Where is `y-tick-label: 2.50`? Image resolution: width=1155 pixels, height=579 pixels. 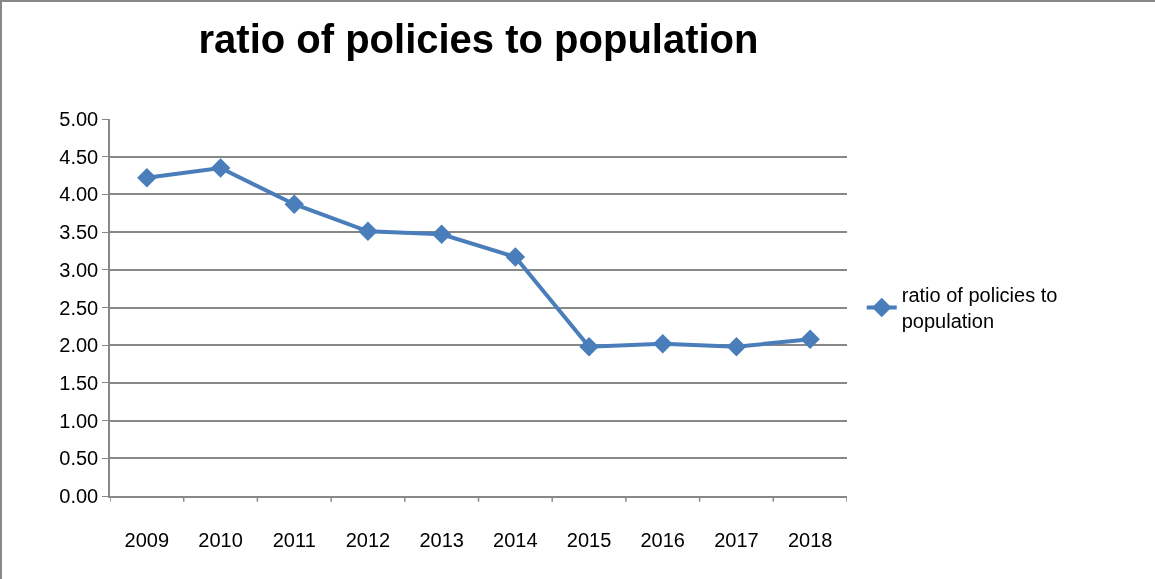 y-tick-label: 2.50 is located at coordinates (79, 307).